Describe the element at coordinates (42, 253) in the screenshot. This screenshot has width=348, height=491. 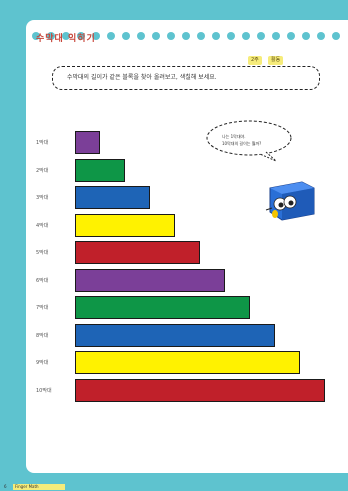
I see `bar-label: 5막대` at that location.